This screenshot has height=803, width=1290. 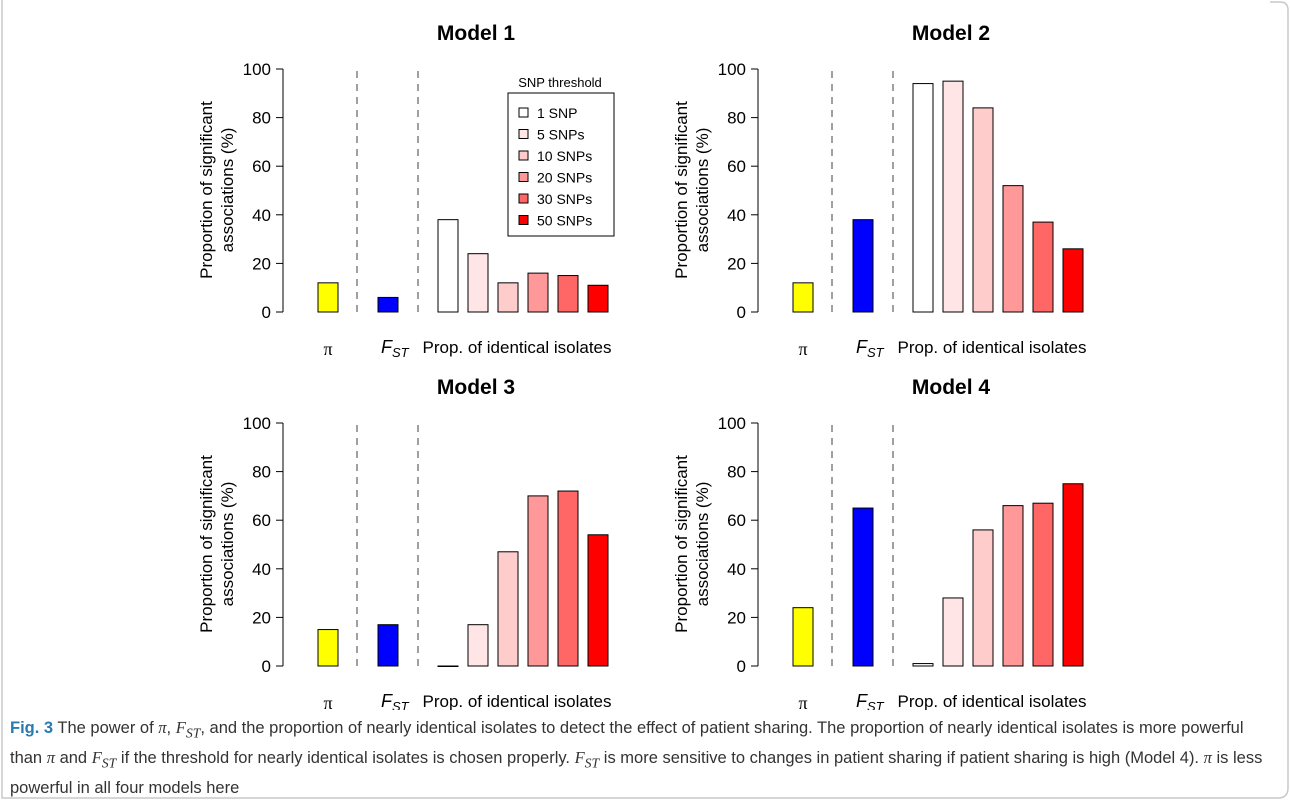 I want to click on caption-fst-2: F, so click(x=96, y=758).